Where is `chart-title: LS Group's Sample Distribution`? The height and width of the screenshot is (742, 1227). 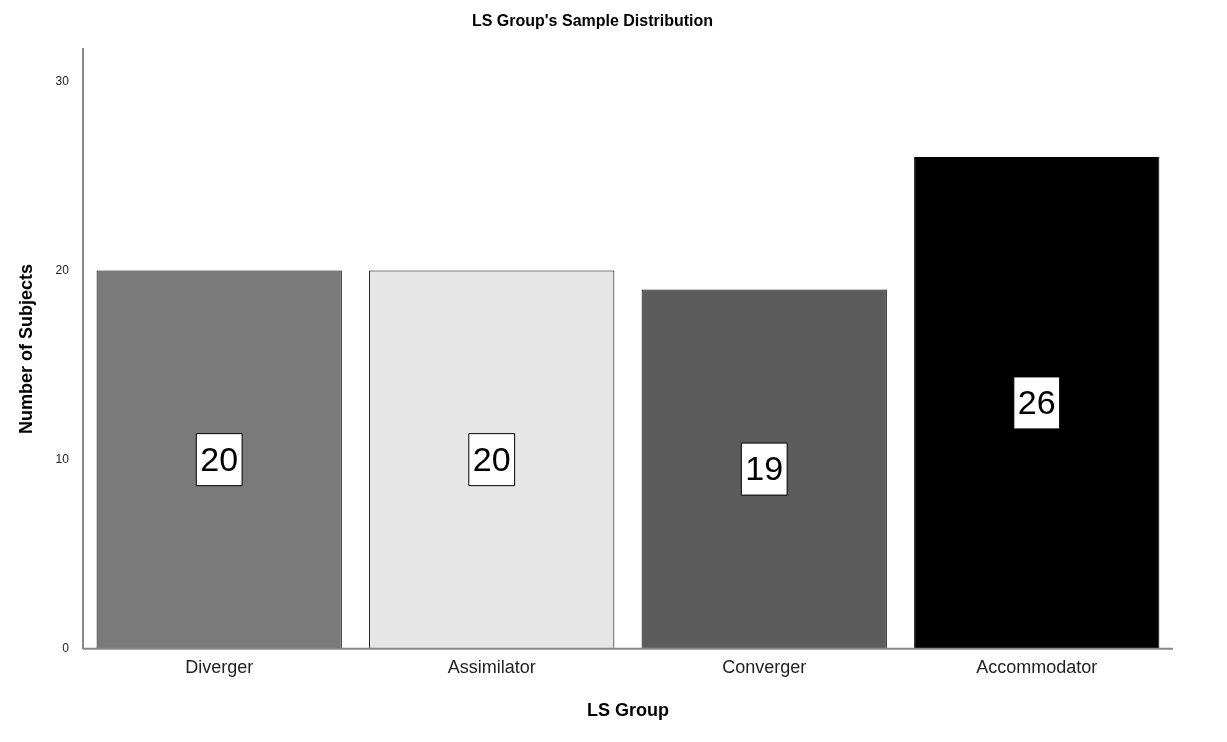
chart-title: LS Group's Sample Distribution is located at coordinates (592, 21).